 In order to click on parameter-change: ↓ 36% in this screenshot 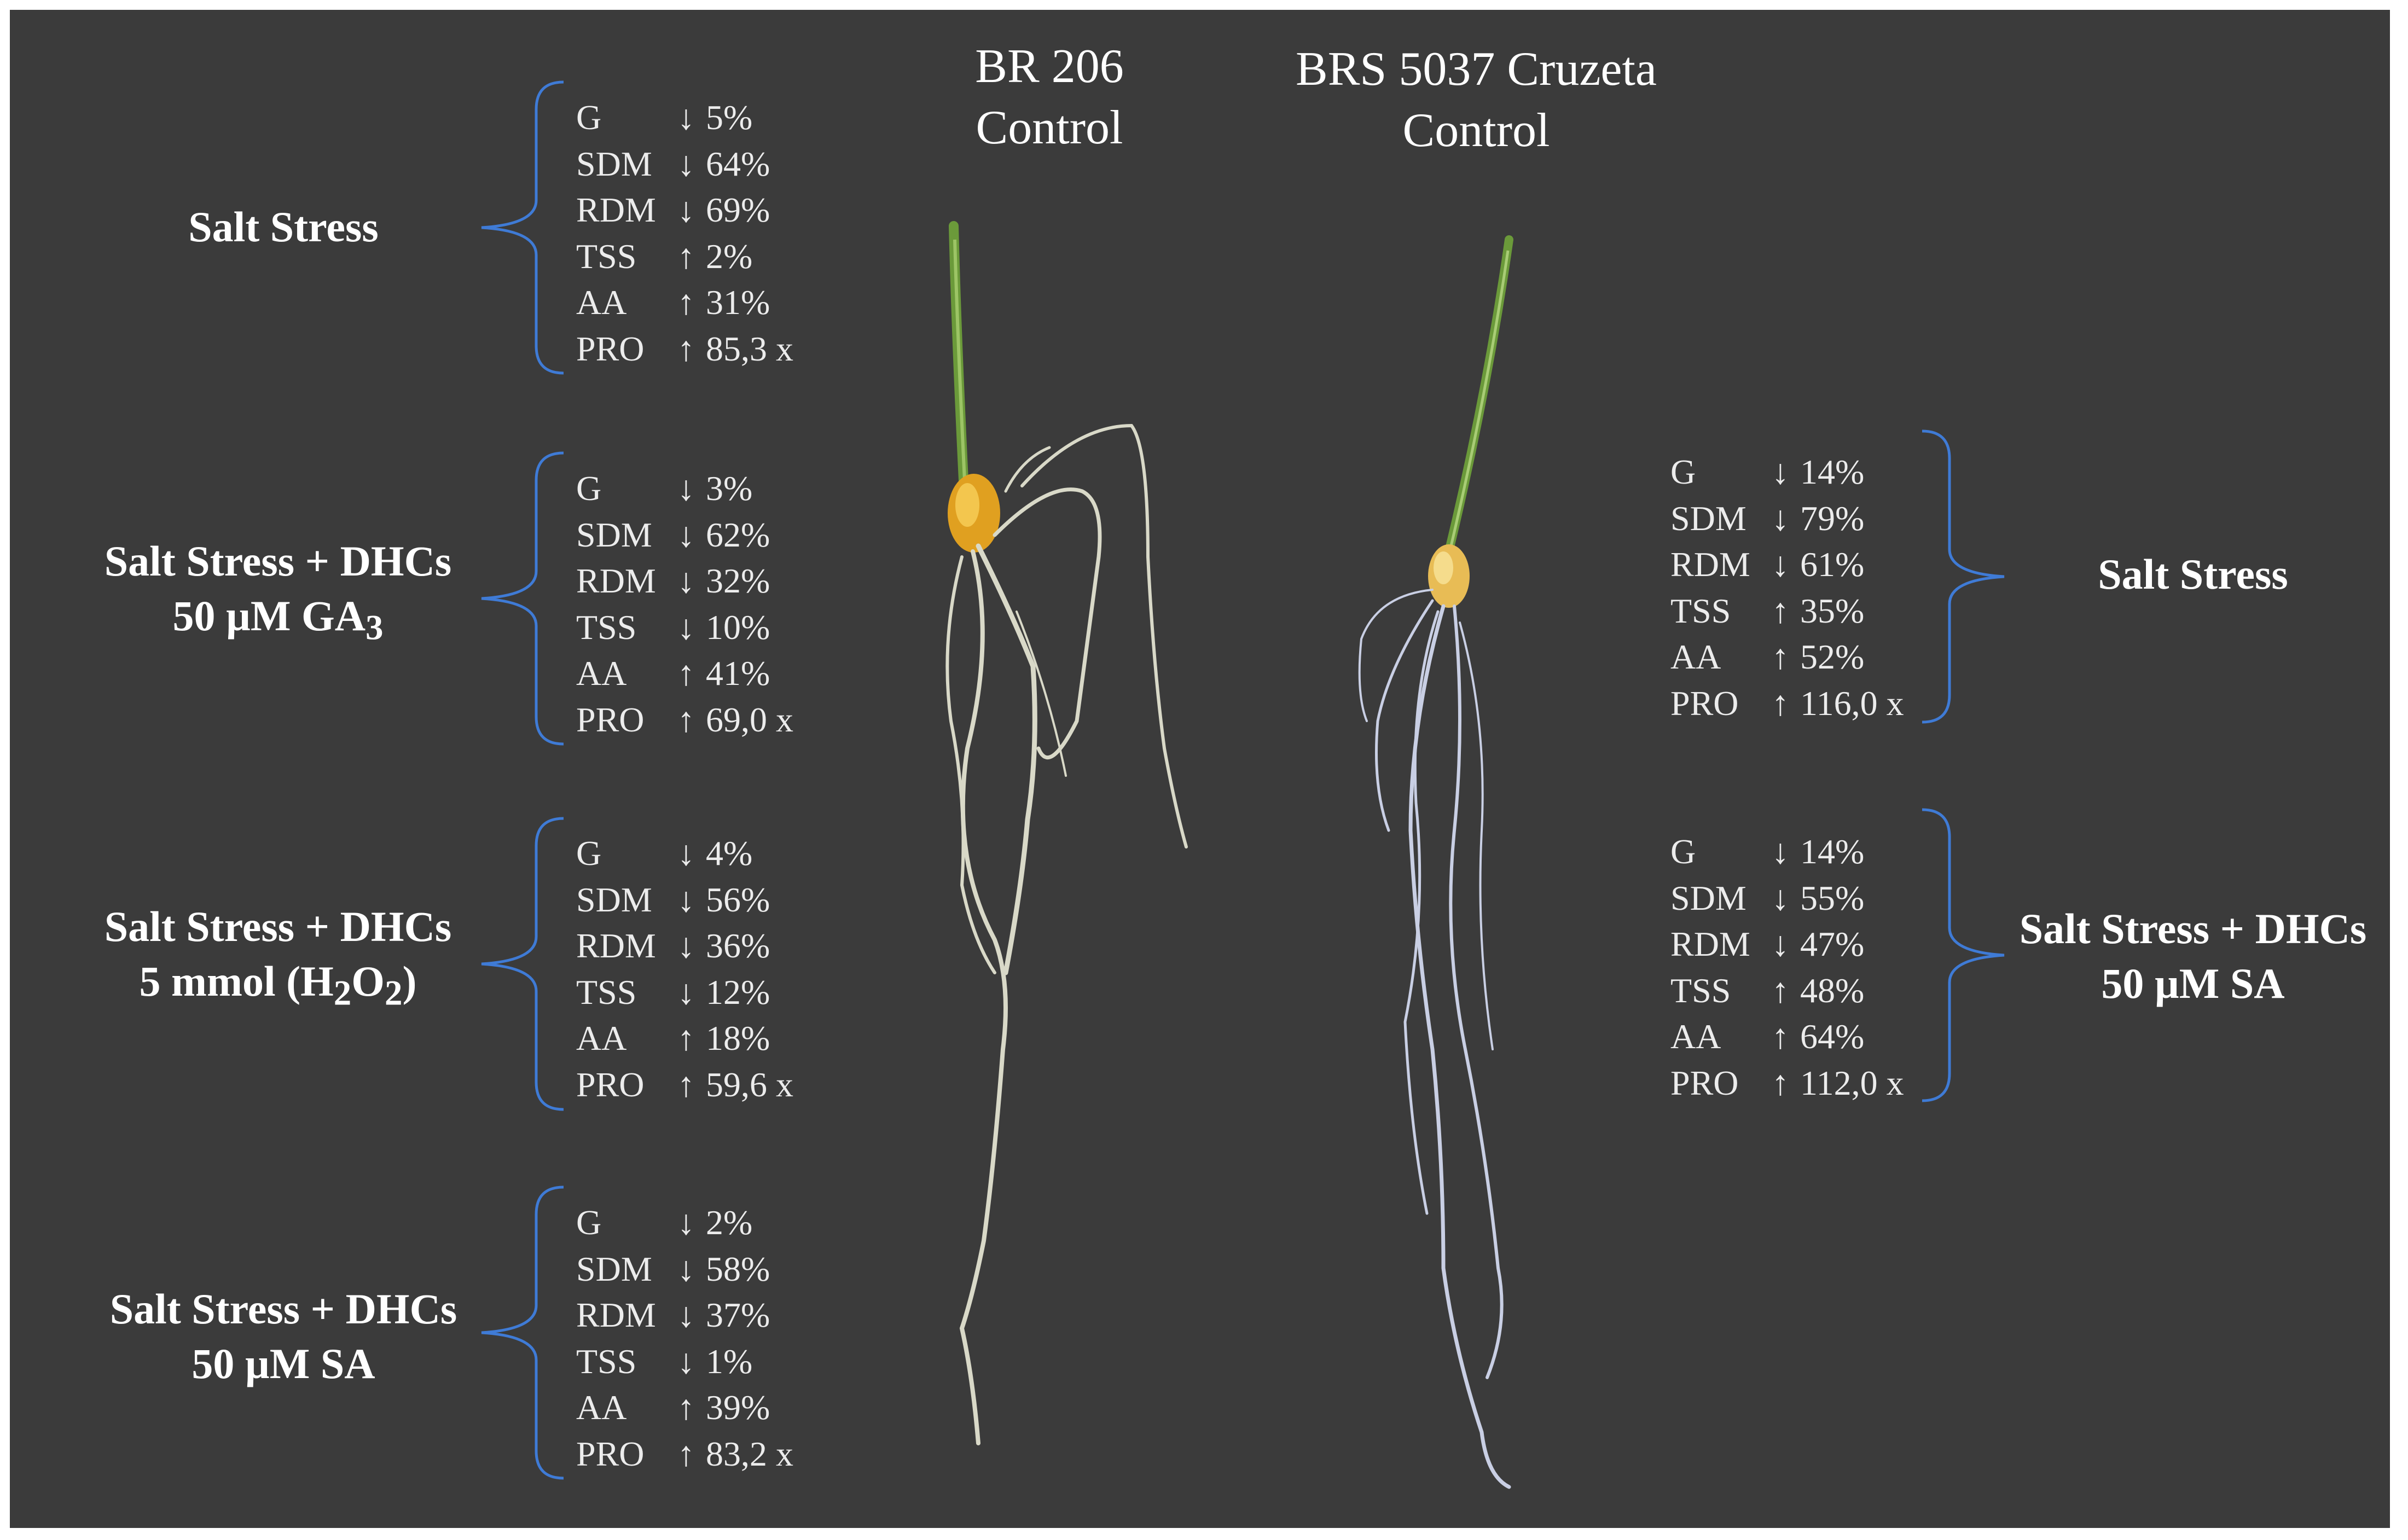, I will do `click(723, 946)`.